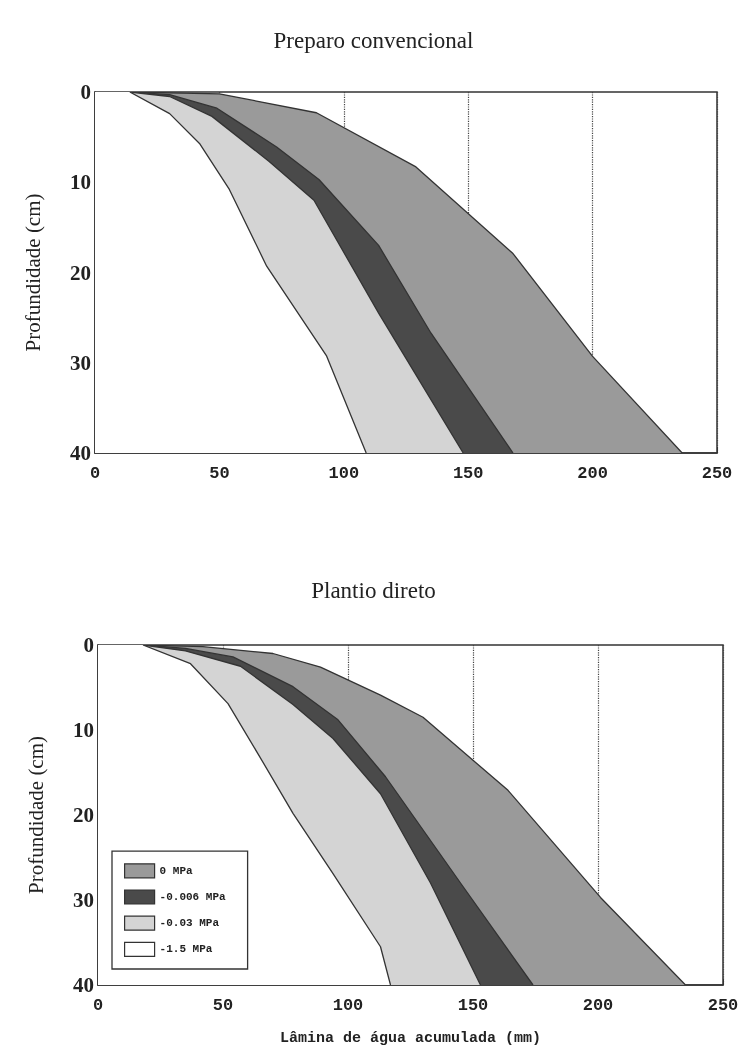  What do you see at coordinates (373, 590) in the screenshot?
I see `chart-title: Plantio direto` at bounding box center [373, 590].